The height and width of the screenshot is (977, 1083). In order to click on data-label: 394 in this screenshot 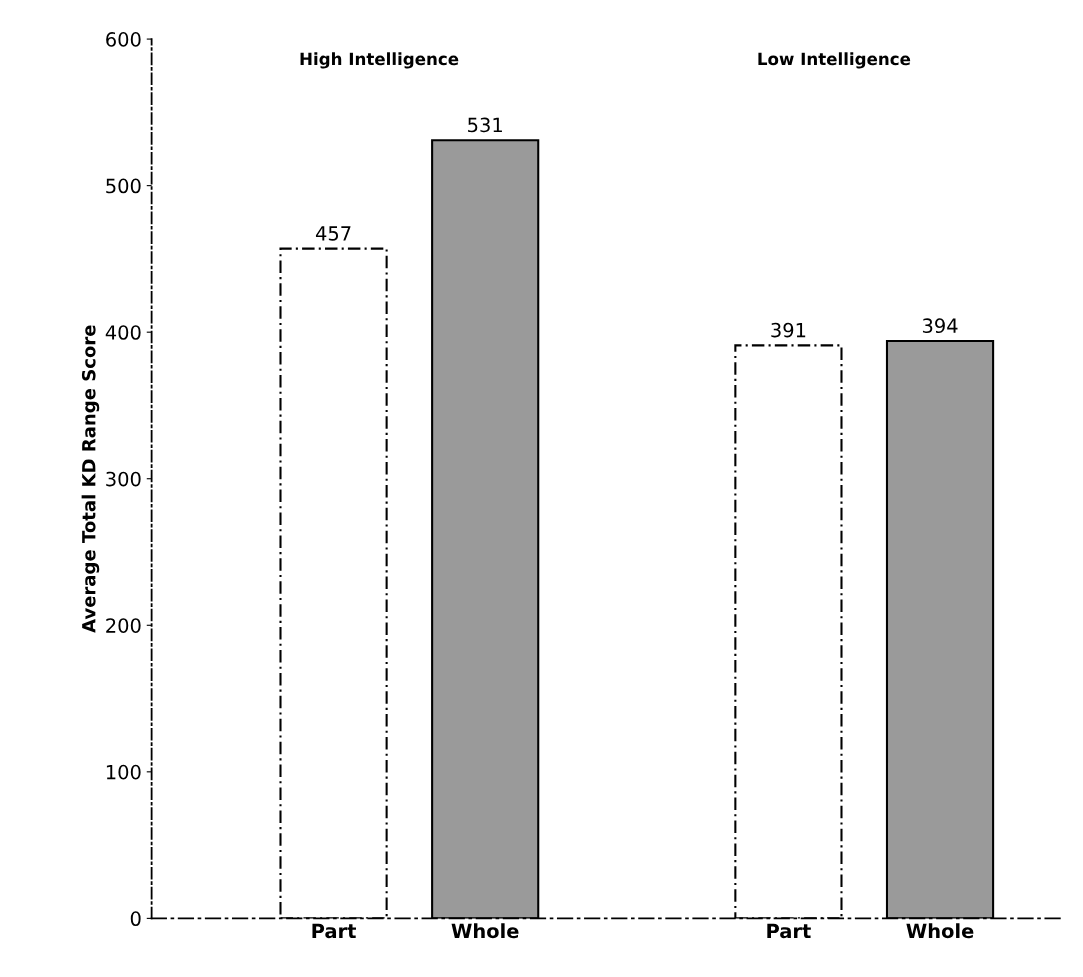, I will do `click(940, 326)`.